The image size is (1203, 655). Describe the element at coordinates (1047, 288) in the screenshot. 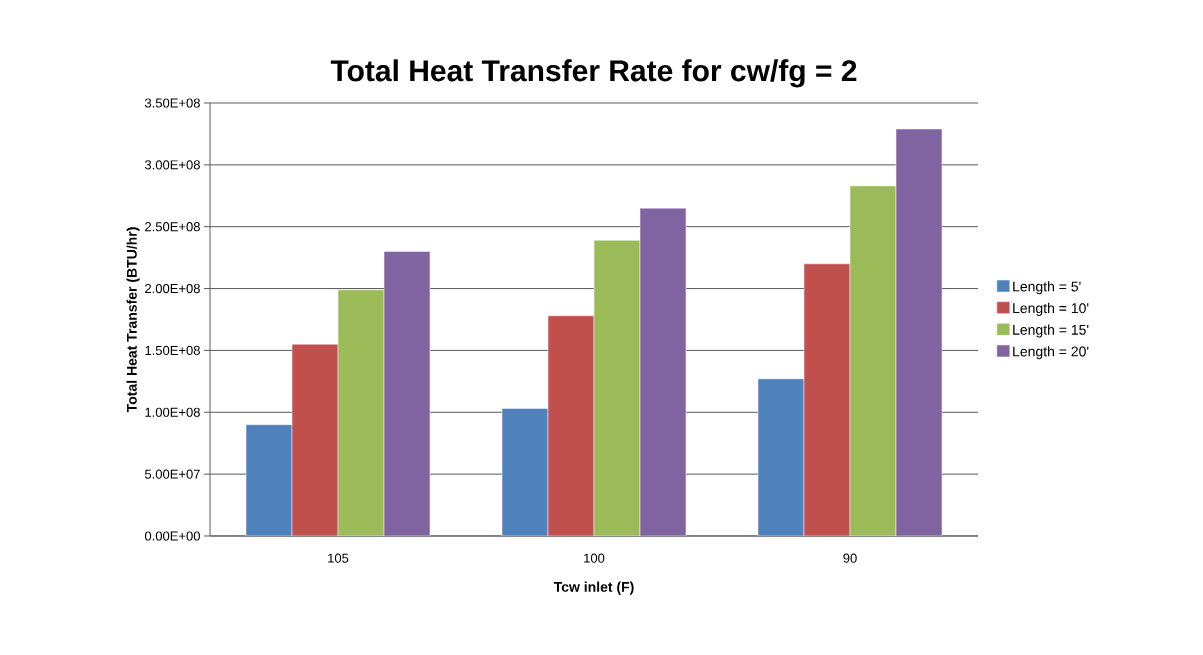

I see `legend-label: Length = 5'` at that location.